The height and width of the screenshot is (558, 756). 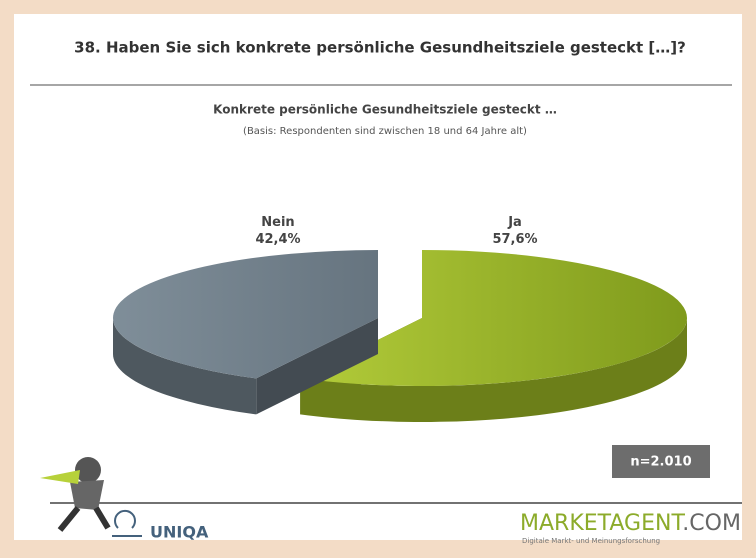 I want to click on mascot, so click(x=75, y=494).